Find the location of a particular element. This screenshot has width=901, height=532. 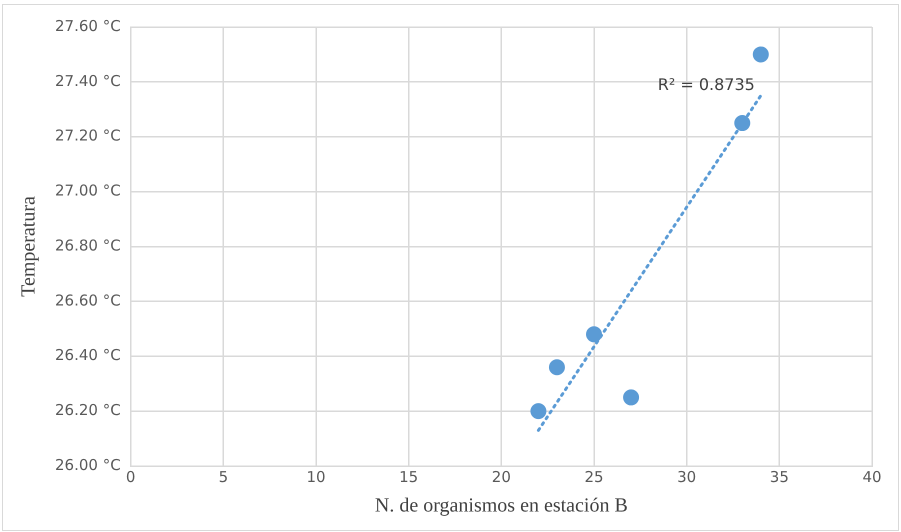

annotation: R² = 0.8735 is located at coordinates (706, 84).